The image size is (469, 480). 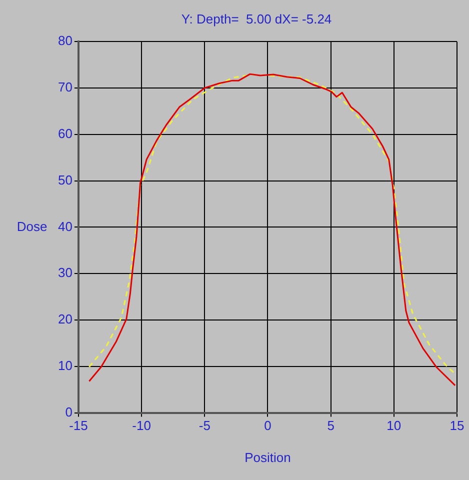 I want to click on y-tick-label: 0, so click(x=68, y=412).